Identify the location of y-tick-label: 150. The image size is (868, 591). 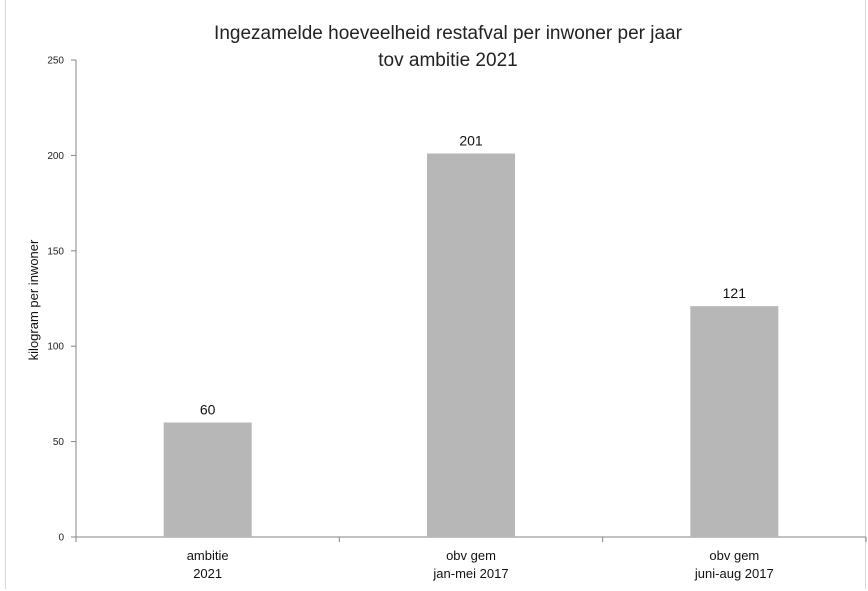
(55, 251).